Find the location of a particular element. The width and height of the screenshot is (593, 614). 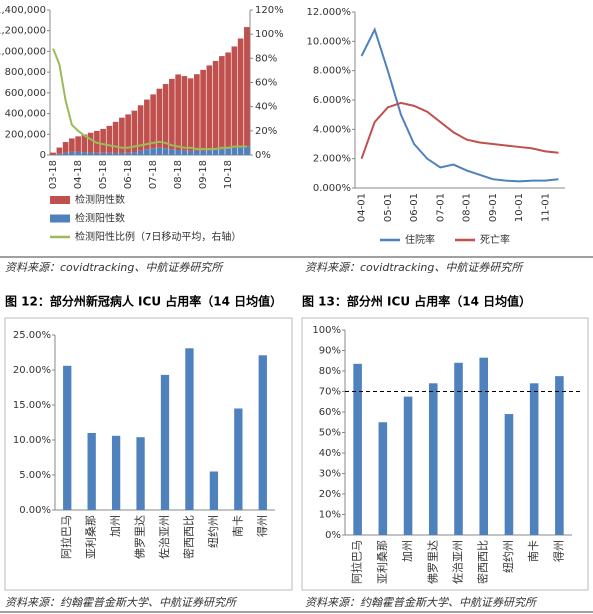

y-tick-label: 40% is located at coordinates (330, 453).